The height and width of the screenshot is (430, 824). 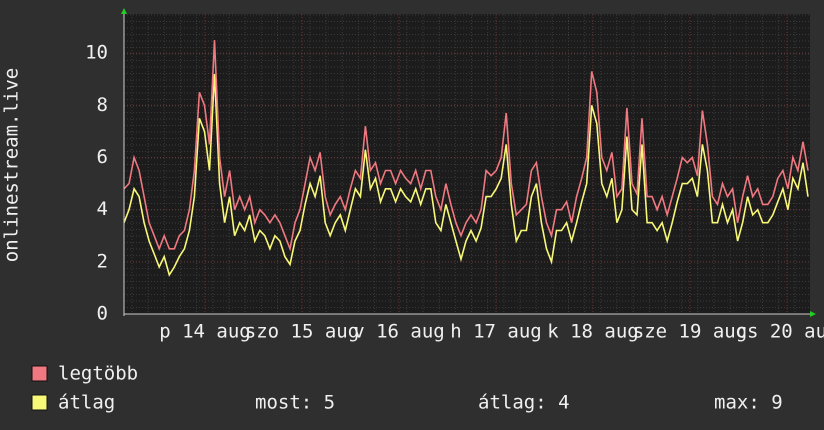 What do you see at coordinates (96, 53) in the screenshot?
I see `y-tick-label: 10` at bounding box center [96, 53].